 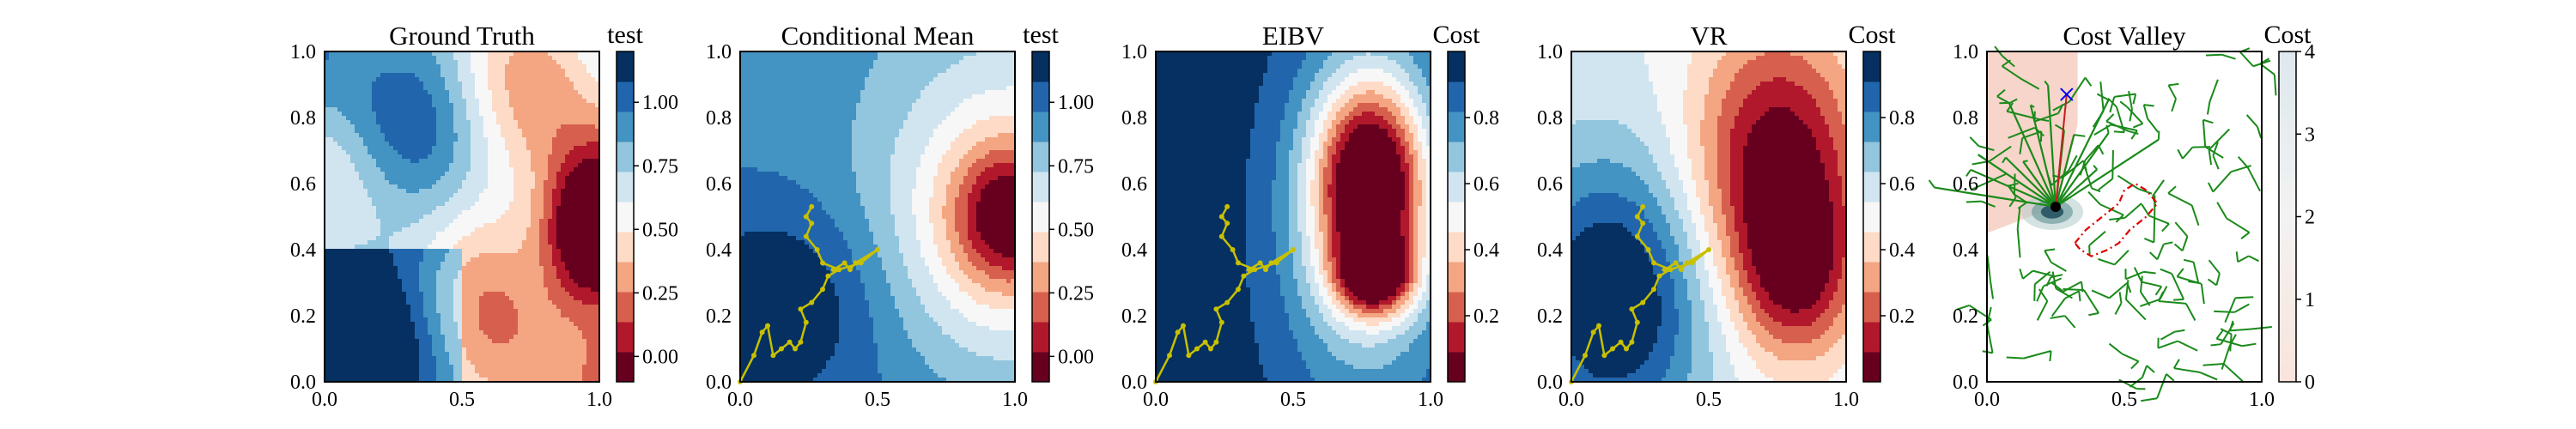 I want to click on axes-frame, so click(x=462, y=217).